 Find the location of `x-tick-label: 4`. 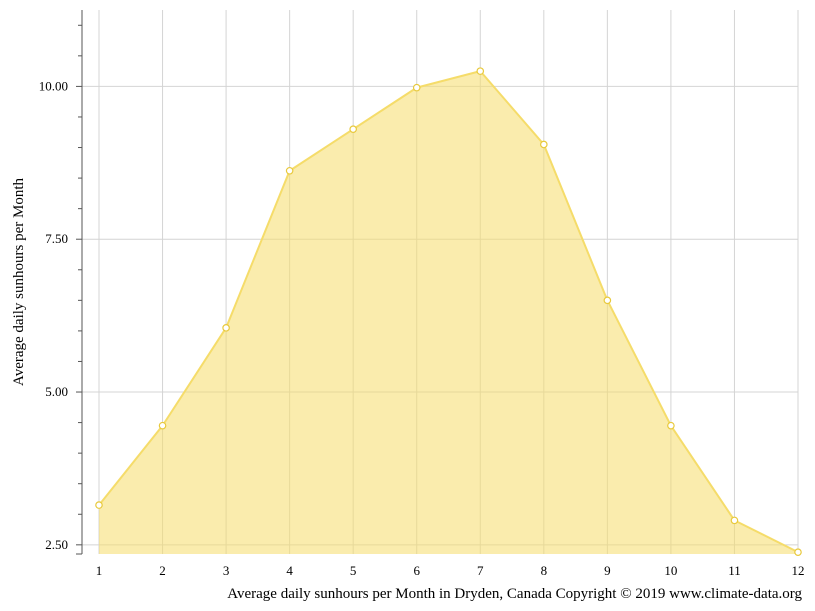

x-tick-label: 4 is located at coordinates (289, 570).